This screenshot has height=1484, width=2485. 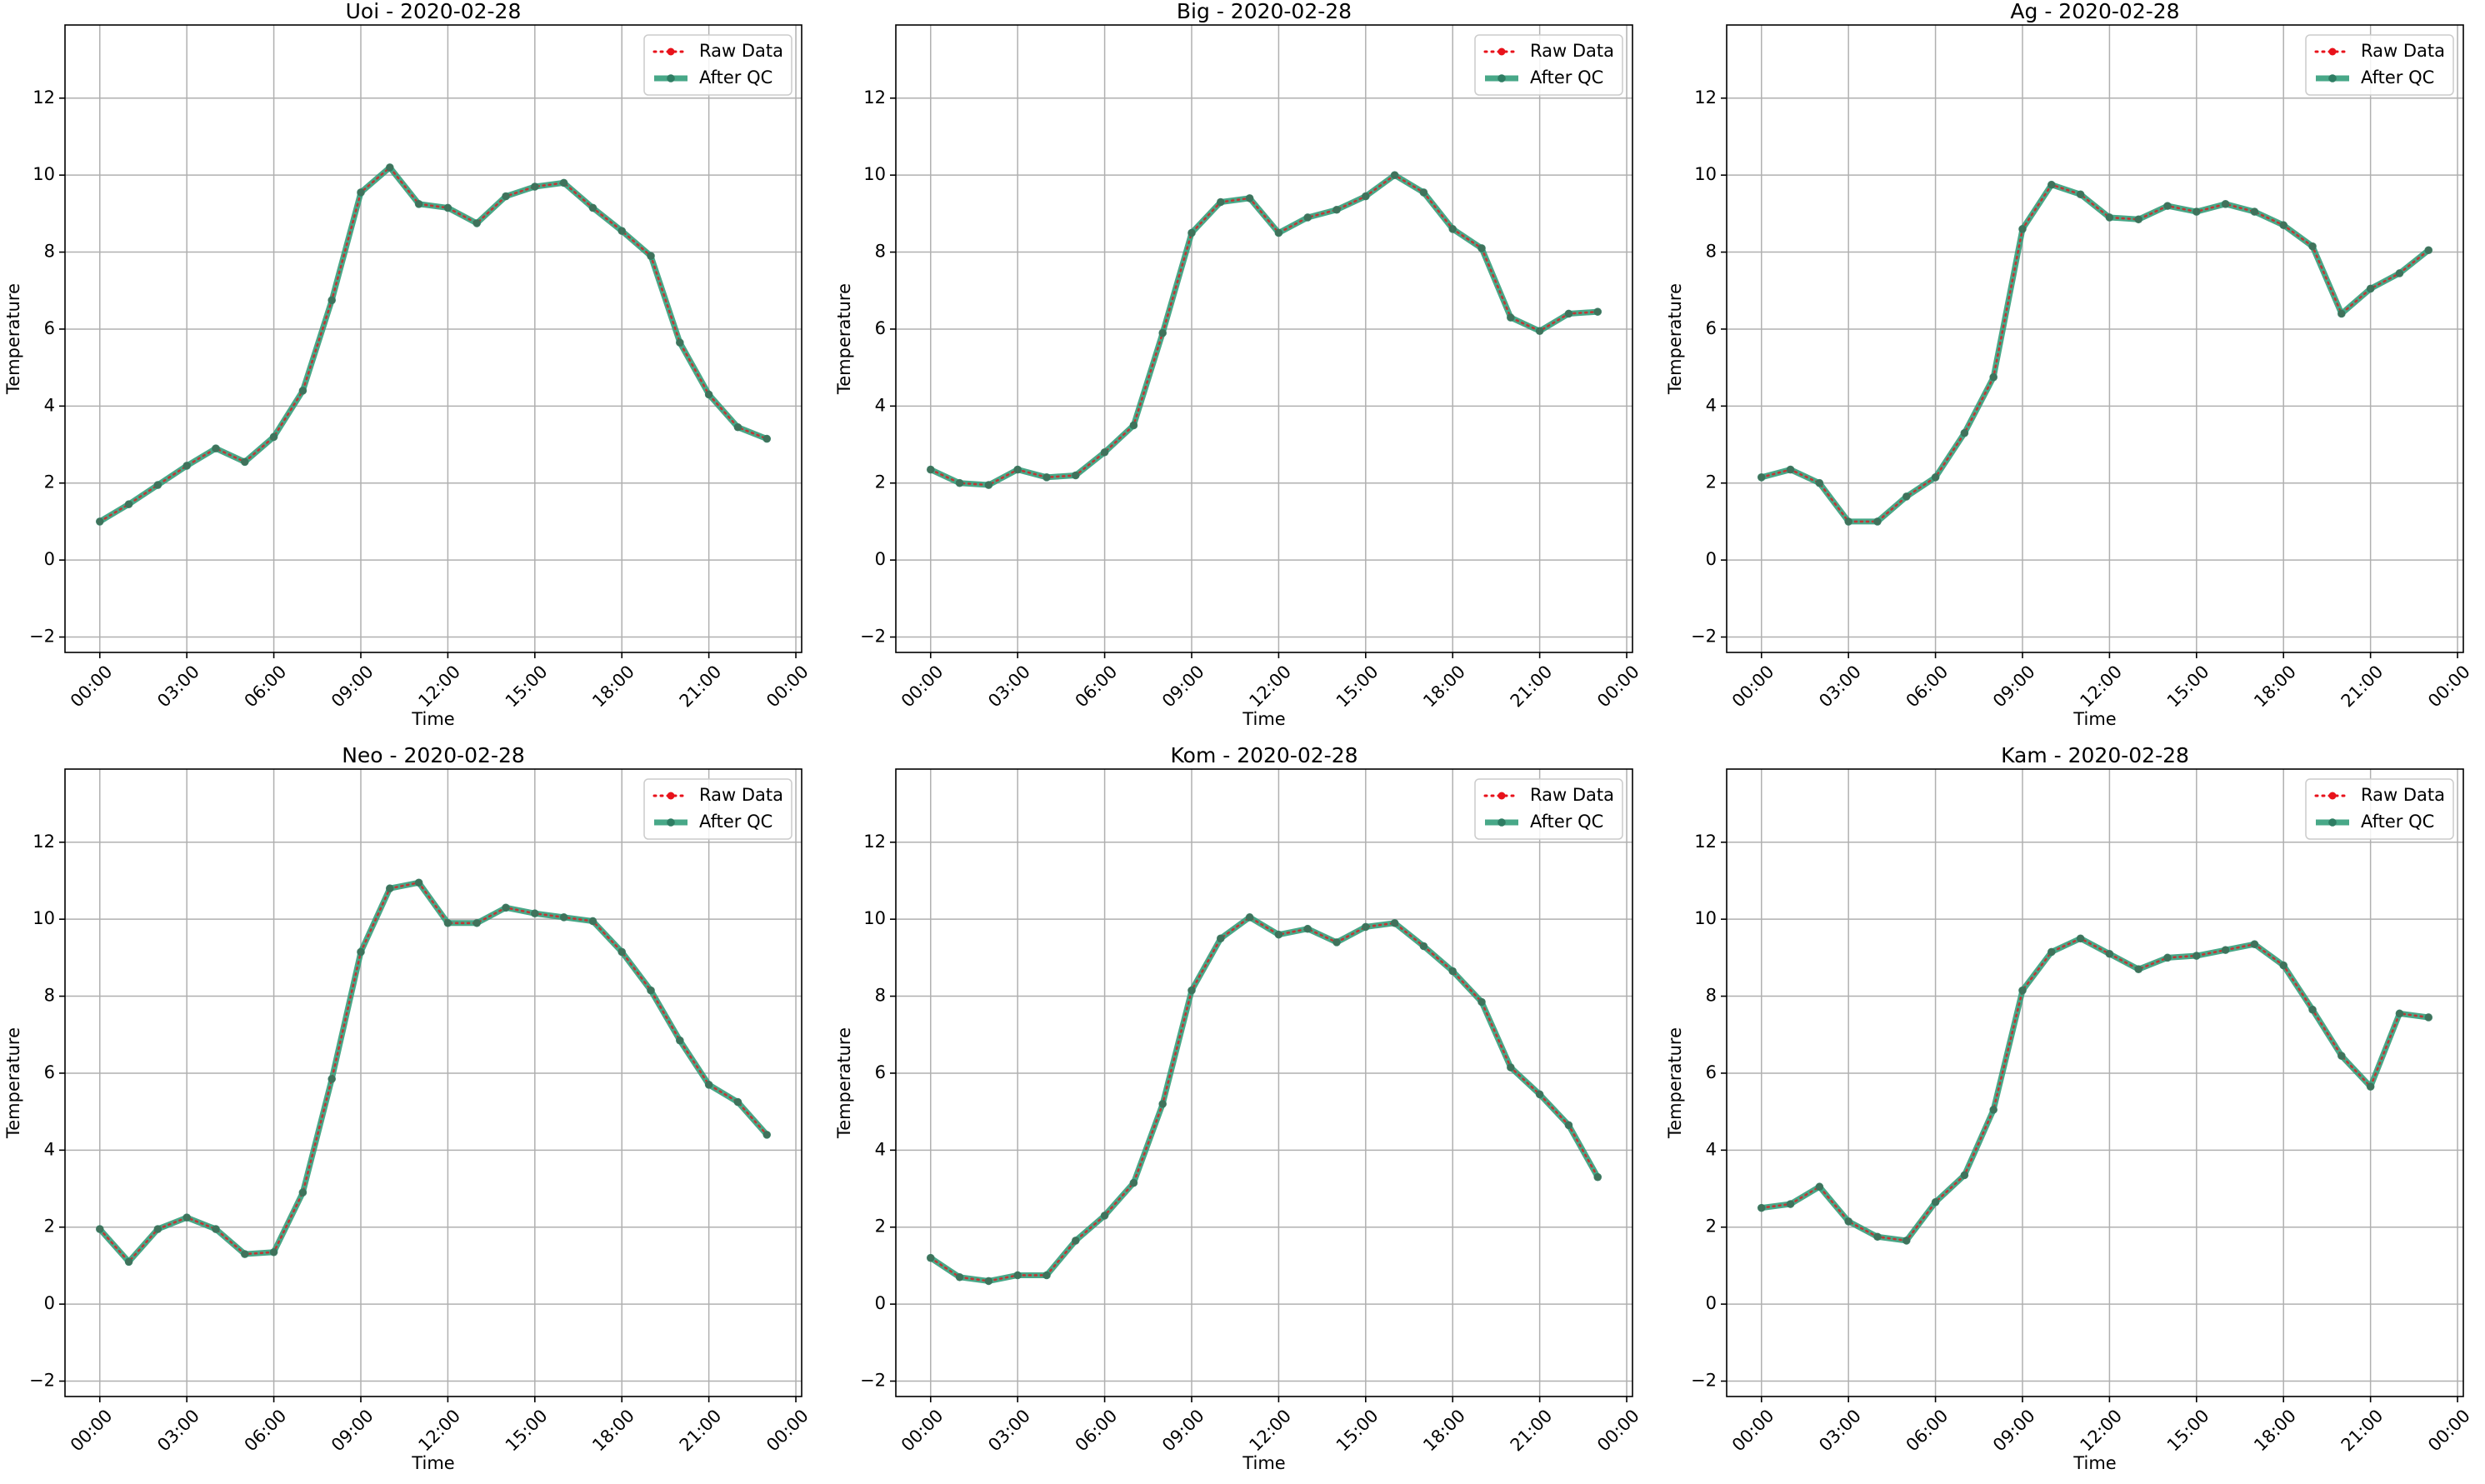 What do you see at coordinates (49, 559) in the screenshot?
I see `y-tick-label: 0` at bounding box center [49, 559].